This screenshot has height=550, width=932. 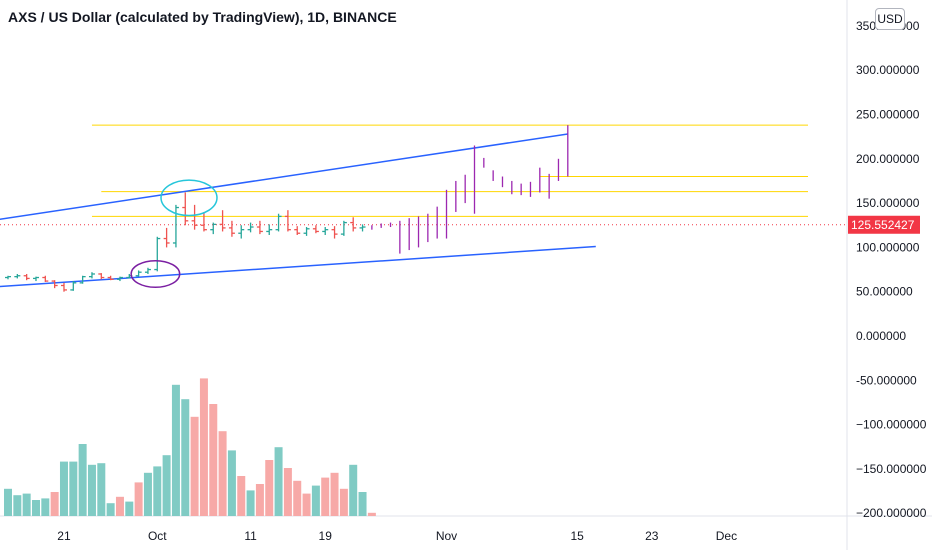 I want to click on price-tick-label: 100.000000, so click(x=888, y=247).